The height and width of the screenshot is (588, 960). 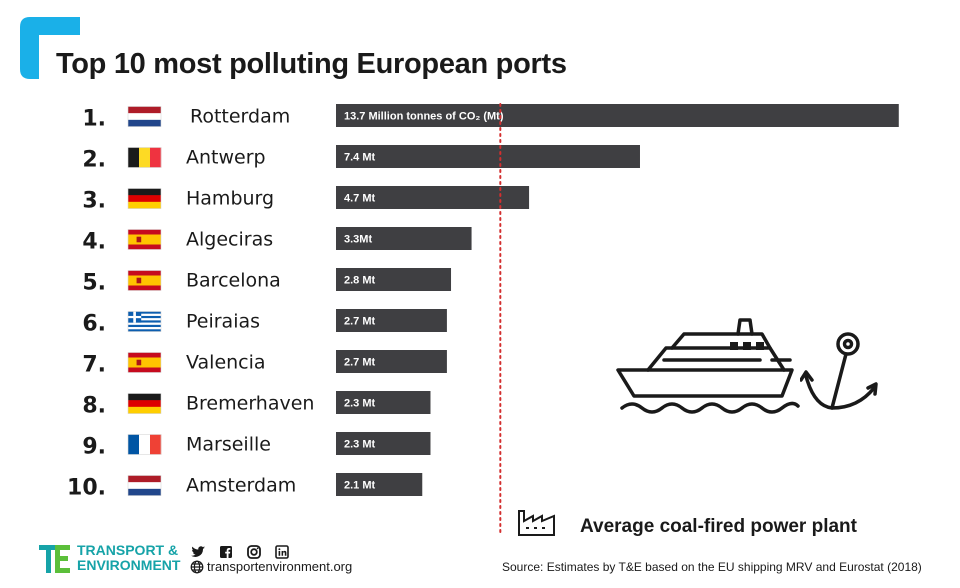 I want to click on rank-label: 3., so click(x=94, y=201).